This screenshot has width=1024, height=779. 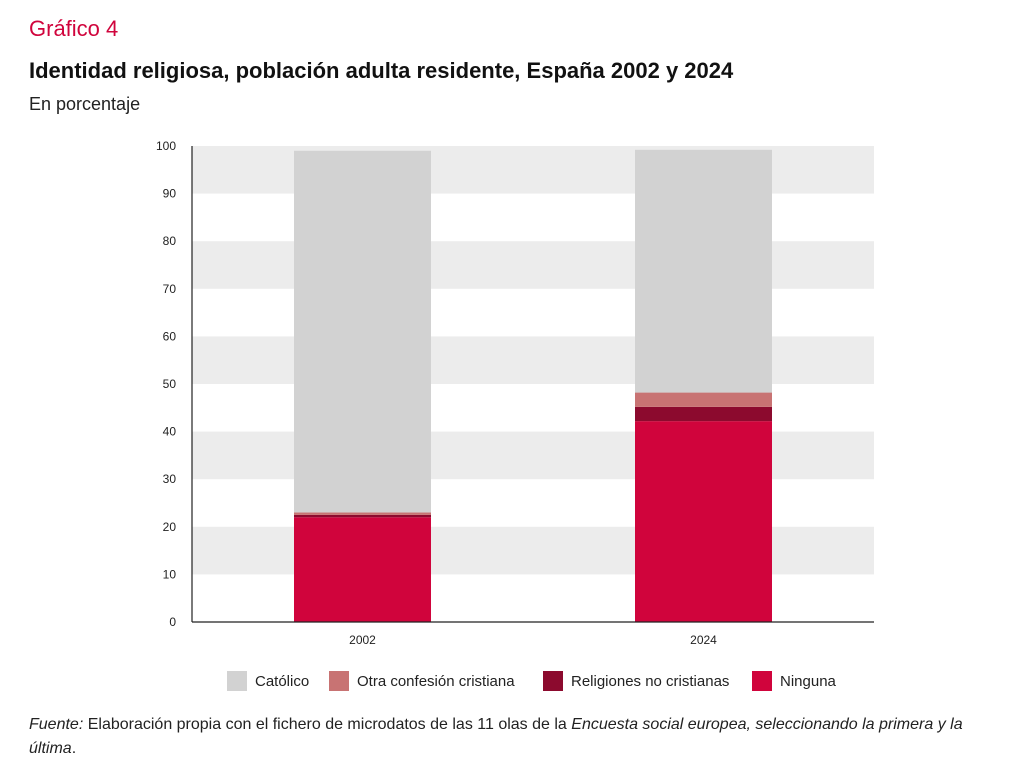 What do you see at coordinates (282, 681) in the screenshot?
I see `legend-label-catolico: Católico` at bounding box center [282, 681].